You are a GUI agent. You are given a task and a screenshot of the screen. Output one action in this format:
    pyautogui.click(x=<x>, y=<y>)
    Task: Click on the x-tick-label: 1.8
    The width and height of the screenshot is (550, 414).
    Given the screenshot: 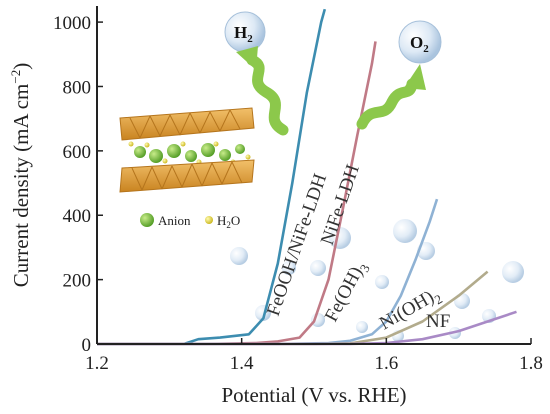 What is the action you would take?
    pyautogui.click(x=531, y=363)
    